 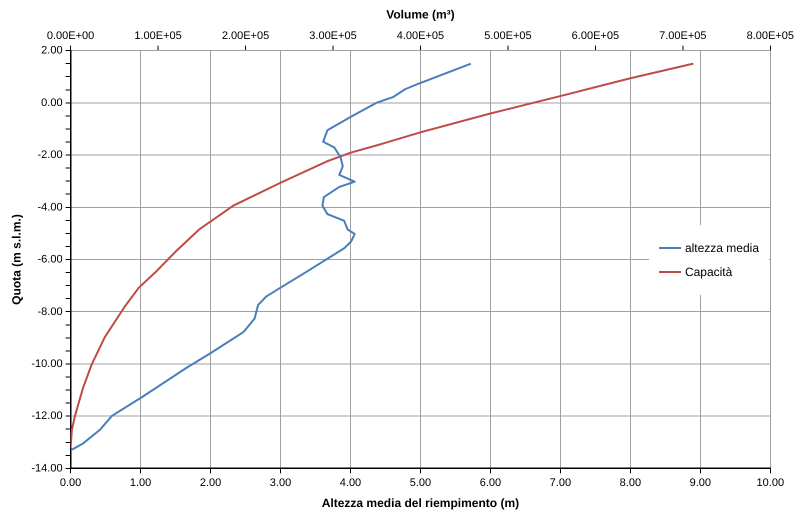 I want to click on legend-label: altezza media, so click(x=721, y=248).